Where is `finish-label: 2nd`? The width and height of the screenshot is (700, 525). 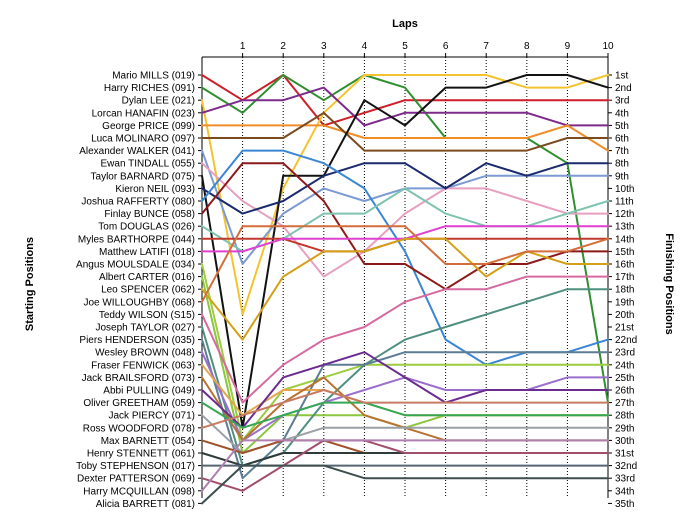
finish-label: 2nd is located at coordinates (623, 88).